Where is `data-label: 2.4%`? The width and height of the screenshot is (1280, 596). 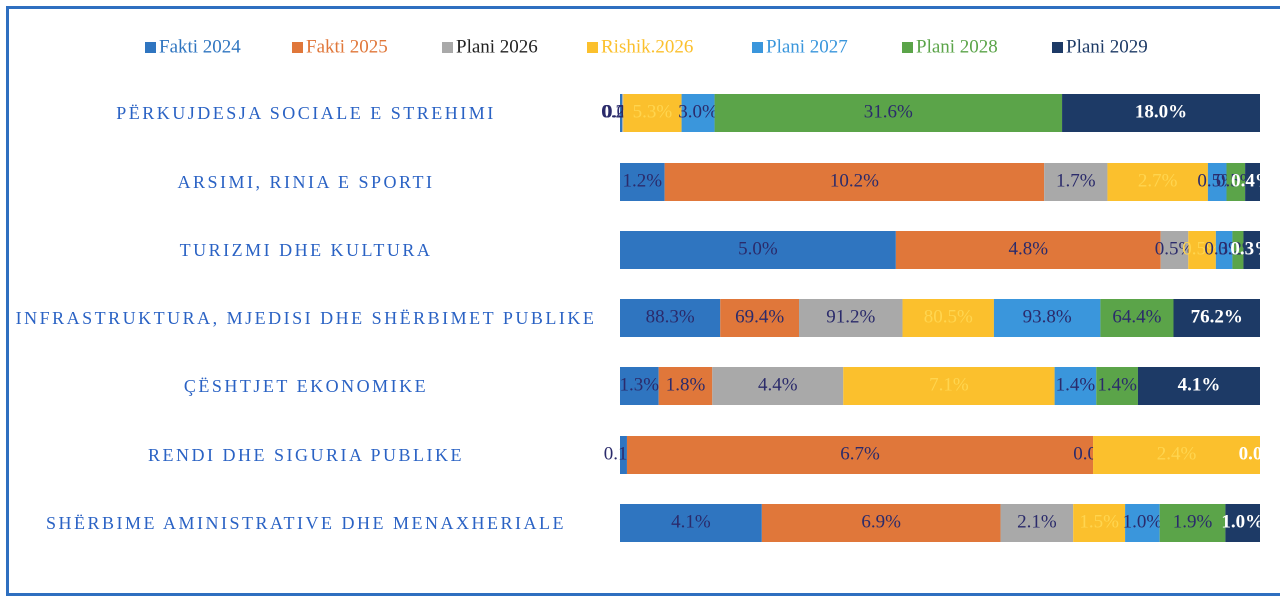
data-label: 2.4% is located at coordinates (1177, 453).